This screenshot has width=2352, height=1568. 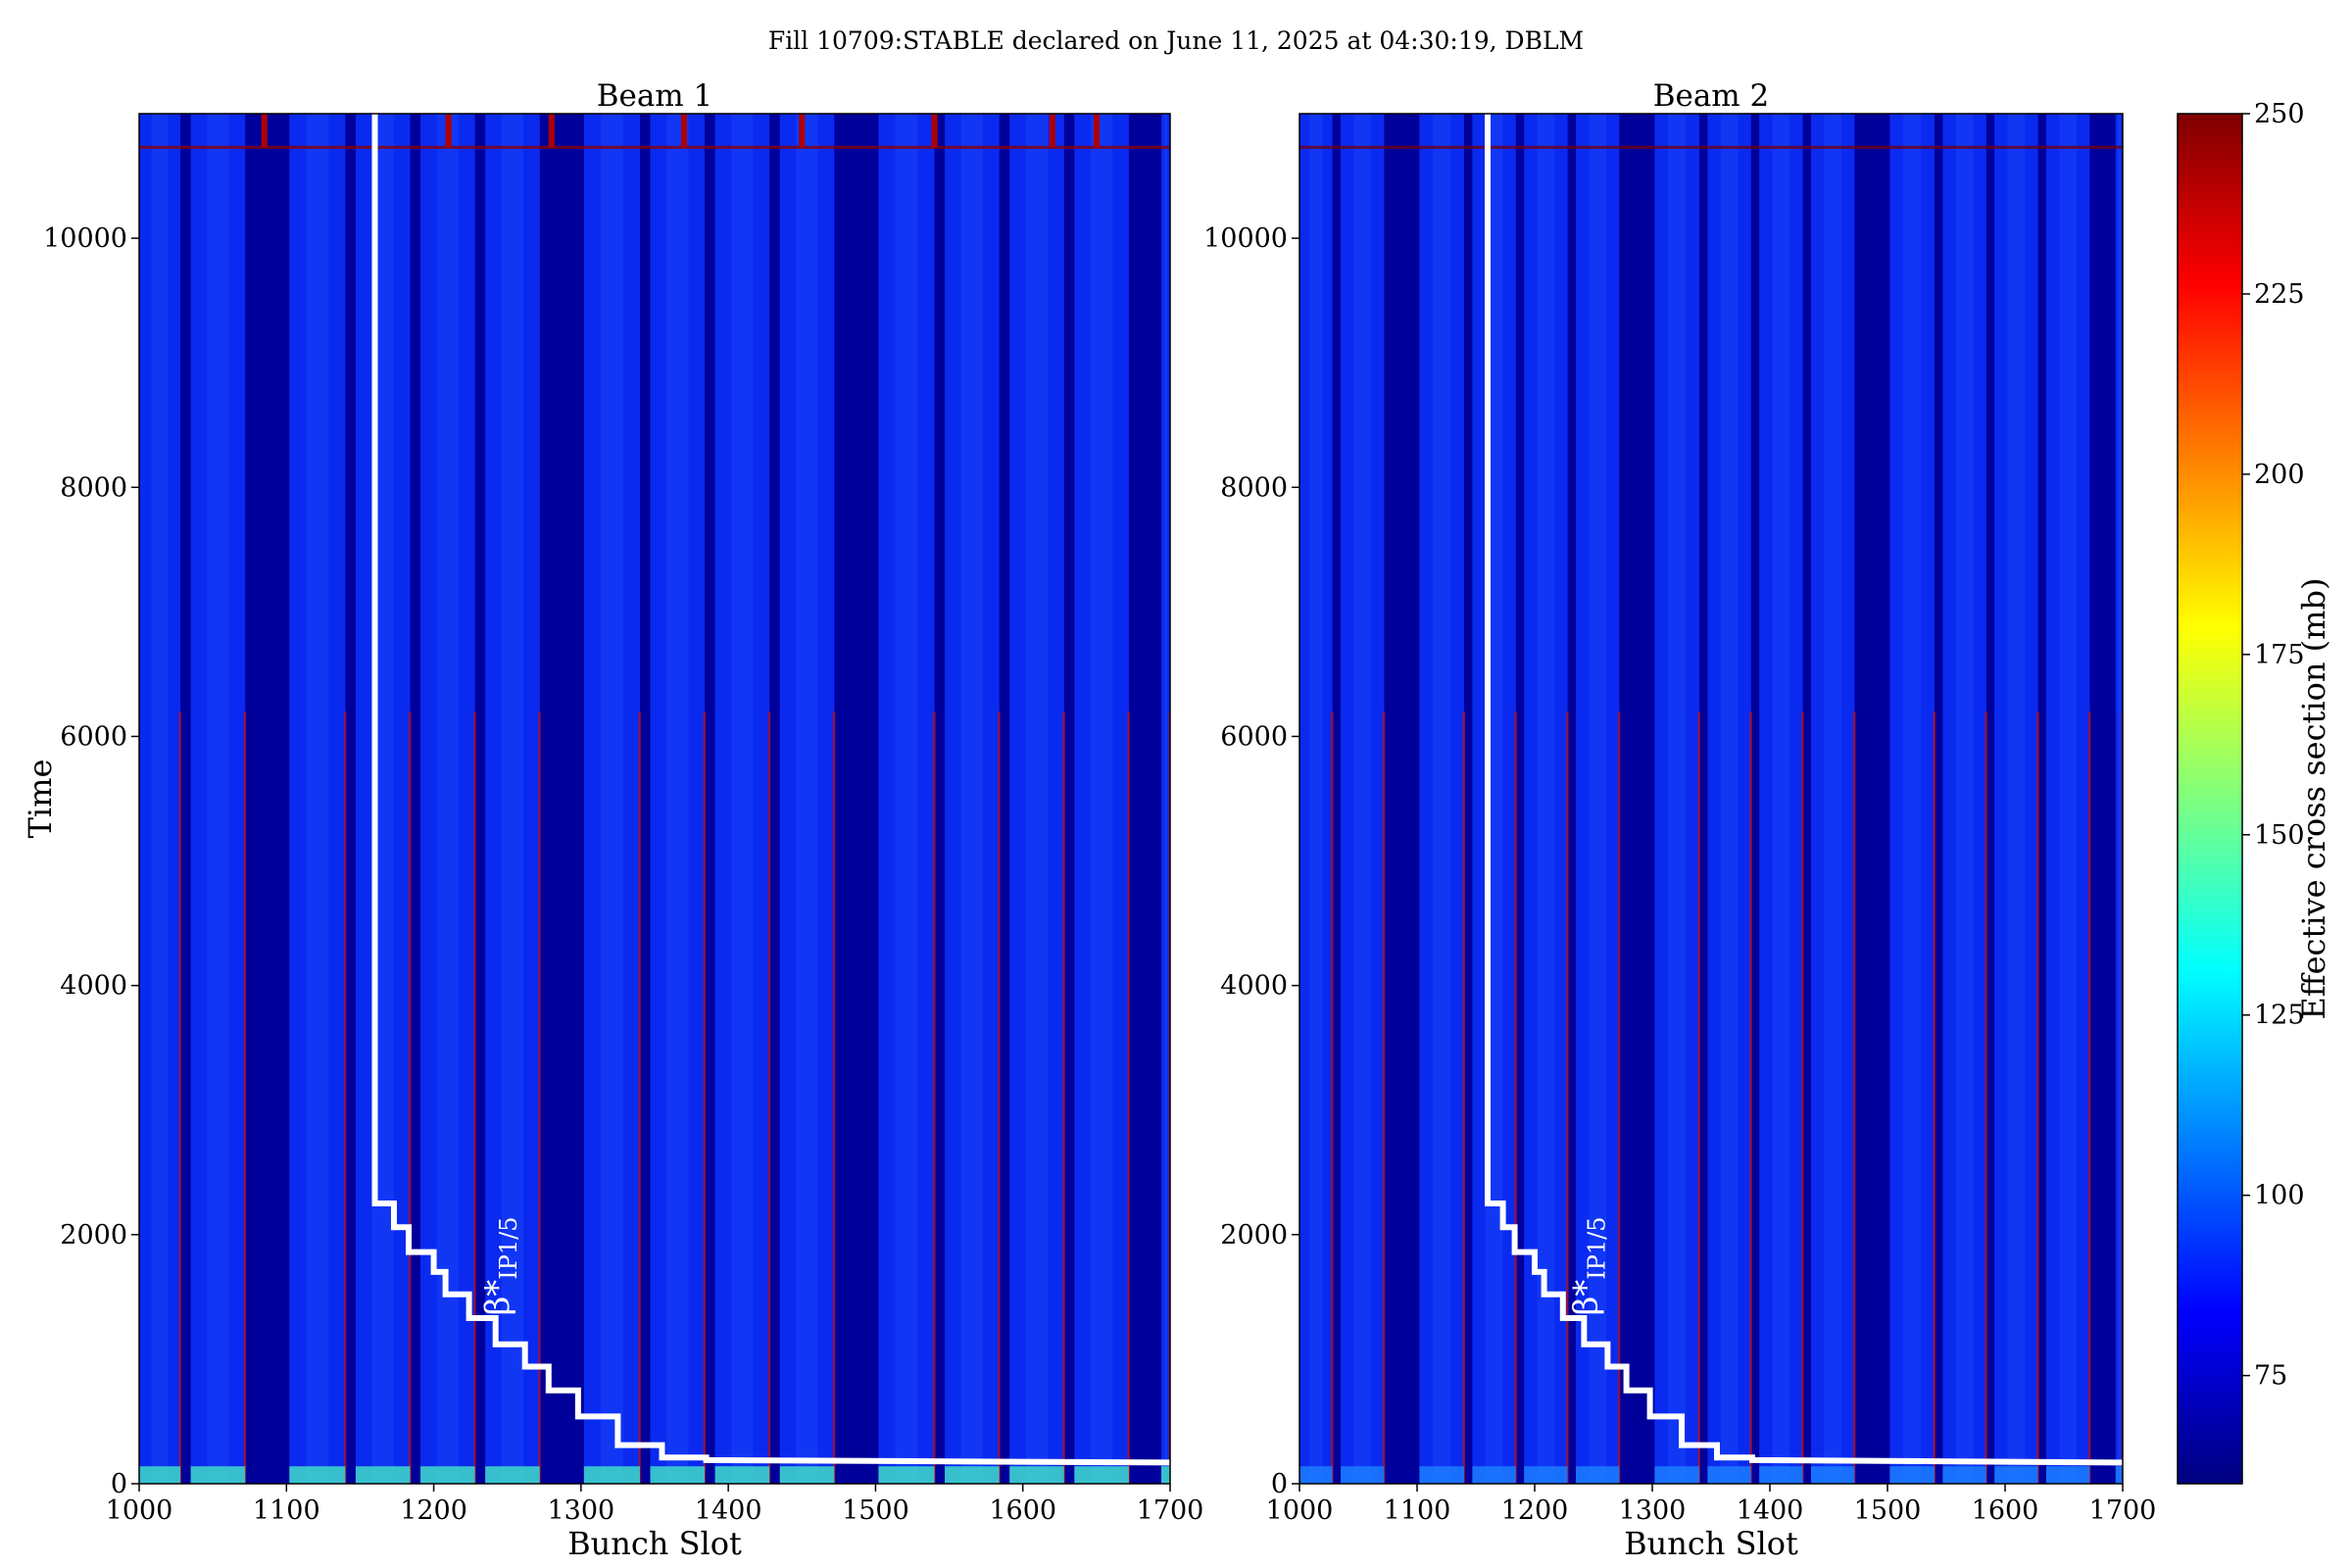 What do you see at coordinates (1300, 1510) in the screenshot?
I see `beam-2-x-tick-label: 1000` at bounding box center [1300, 1510].